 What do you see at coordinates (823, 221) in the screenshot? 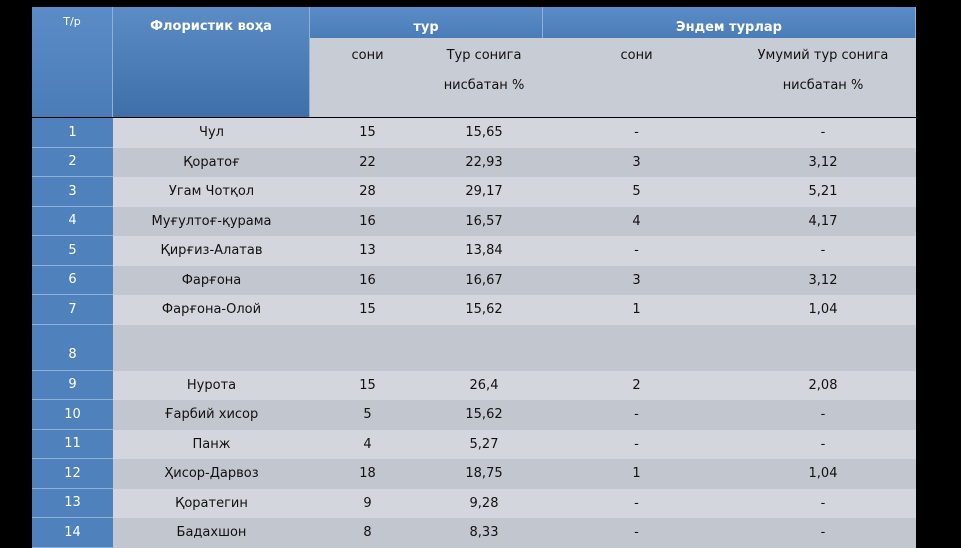
I see `endemic-share: 4,17` at bounding box center [823, 221].